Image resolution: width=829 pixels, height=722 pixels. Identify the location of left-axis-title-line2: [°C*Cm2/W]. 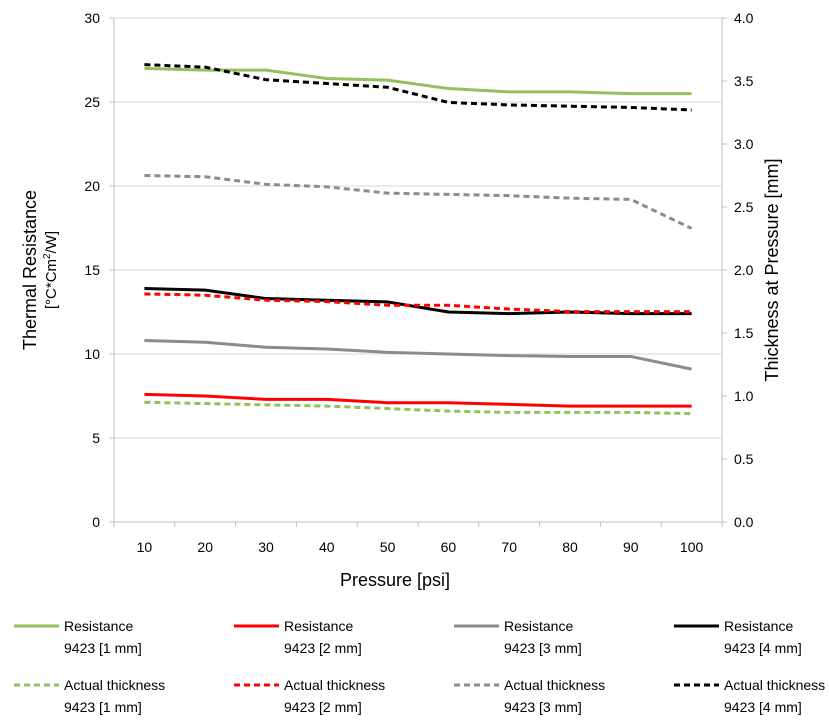
(51, 270).